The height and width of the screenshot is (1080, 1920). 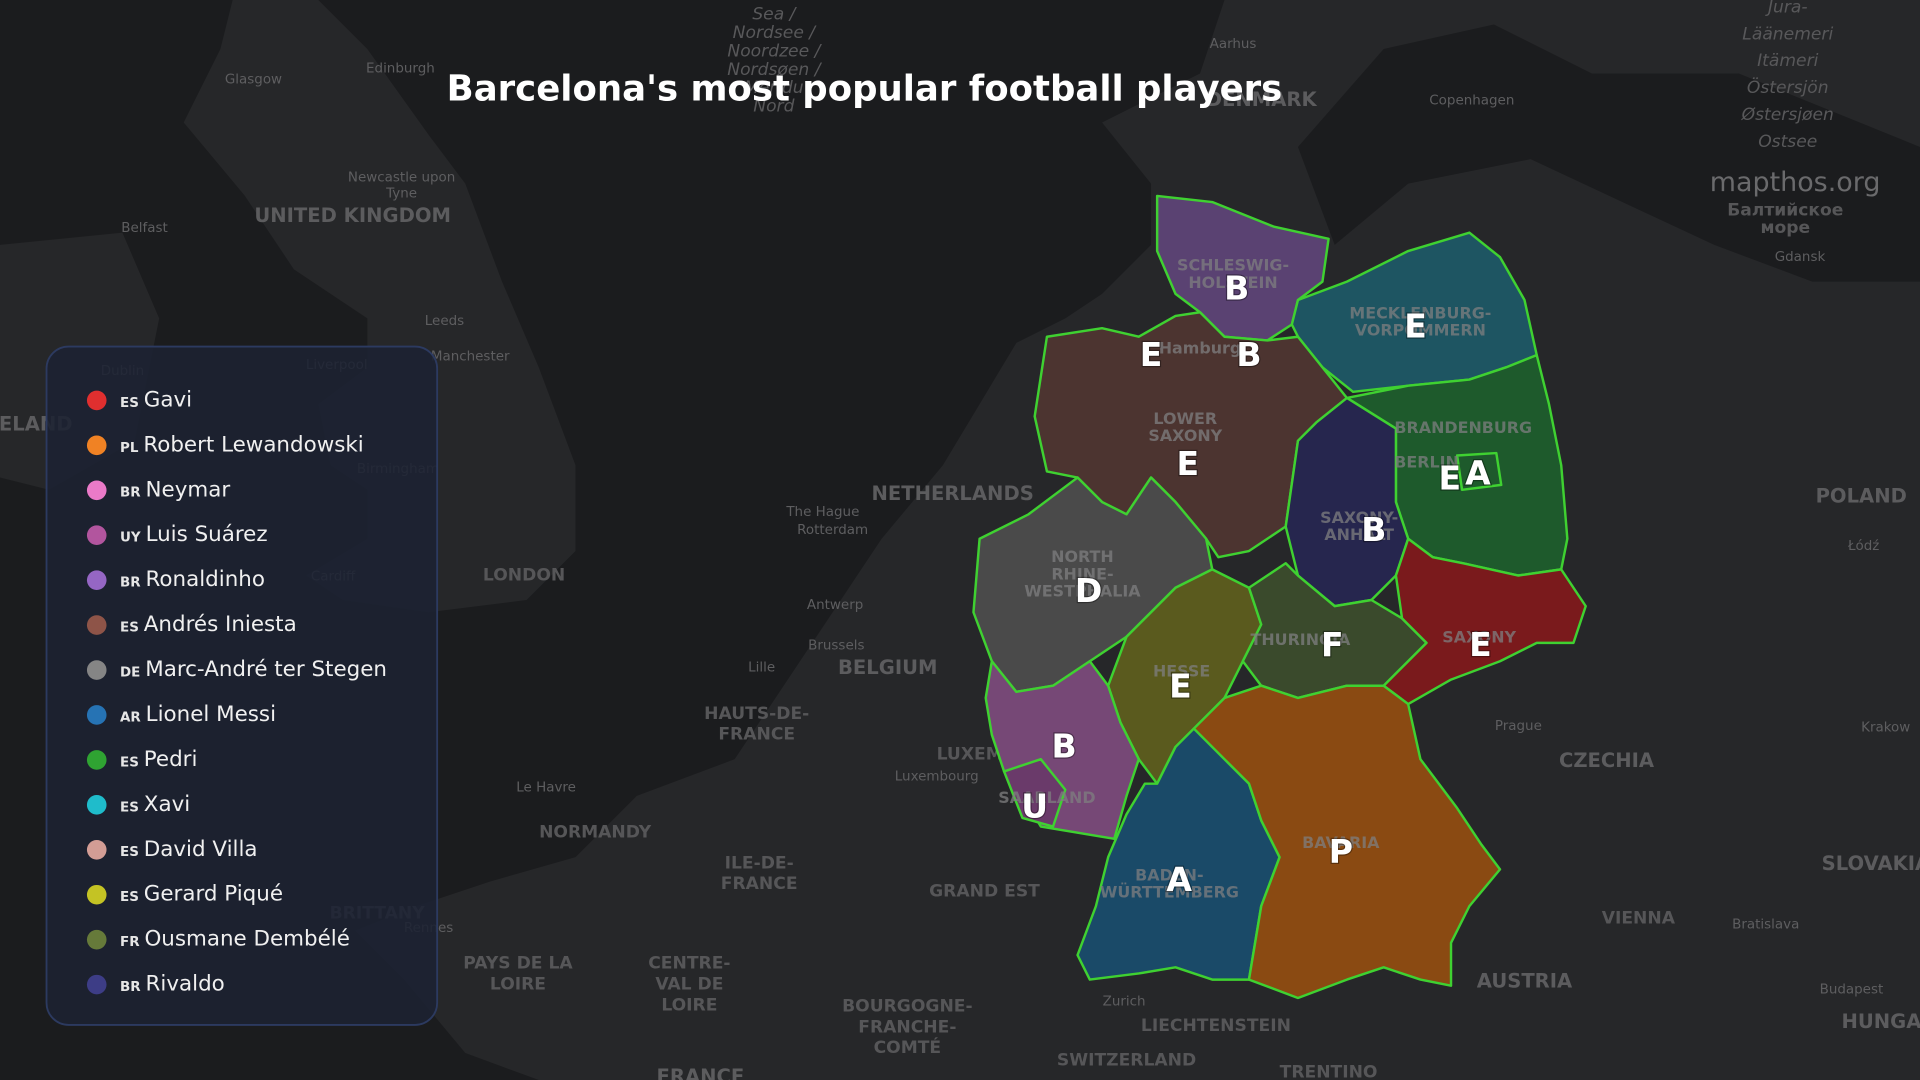 What do you see at coordinates (836, 645) in the screenshot?
I see `place-label: Brussels` at bounding box center [836, 645].